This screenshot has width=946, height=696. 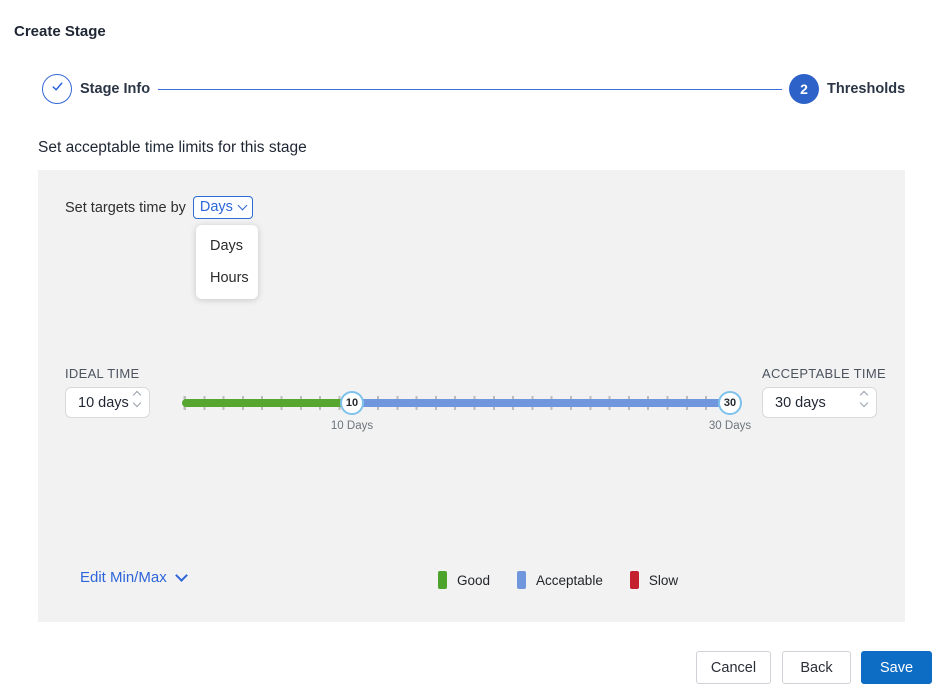 I want to click on step-2-number: 2, so click(x=804, y=89).